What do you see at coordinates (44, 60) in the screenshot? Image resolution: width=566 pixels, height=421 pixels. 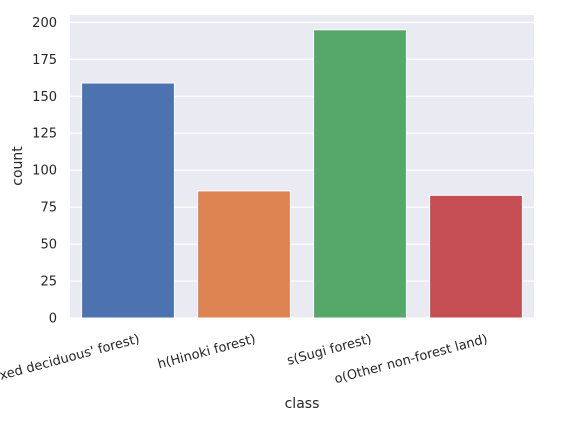 I see `y-tick-label: 175` at bounding box center [44, 60].